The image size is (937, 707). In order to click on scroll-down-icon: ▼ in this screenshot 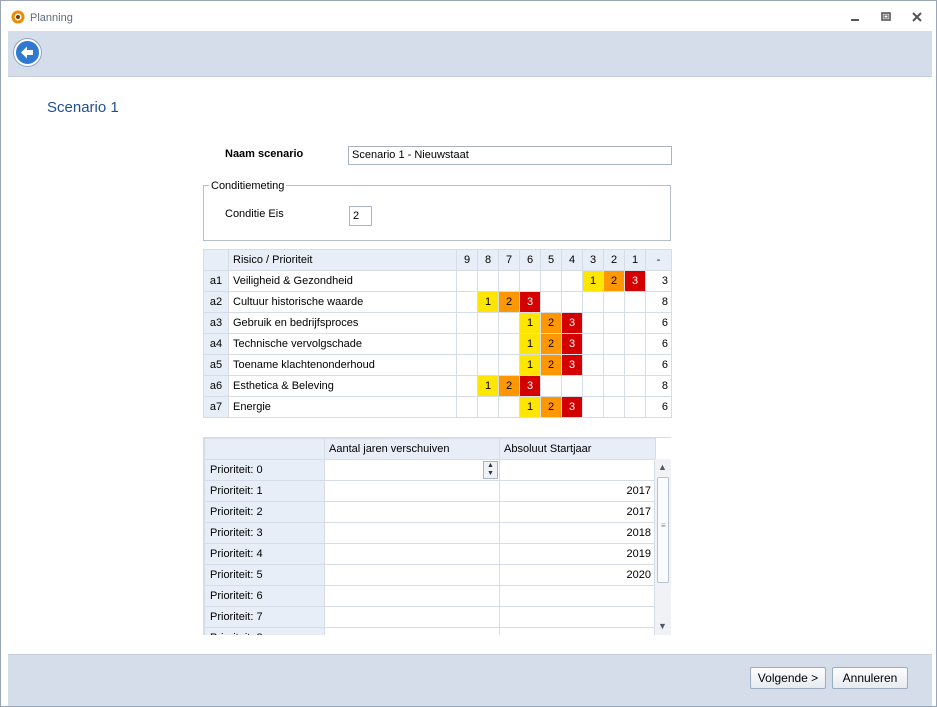, I will do `click(662, 626)`.